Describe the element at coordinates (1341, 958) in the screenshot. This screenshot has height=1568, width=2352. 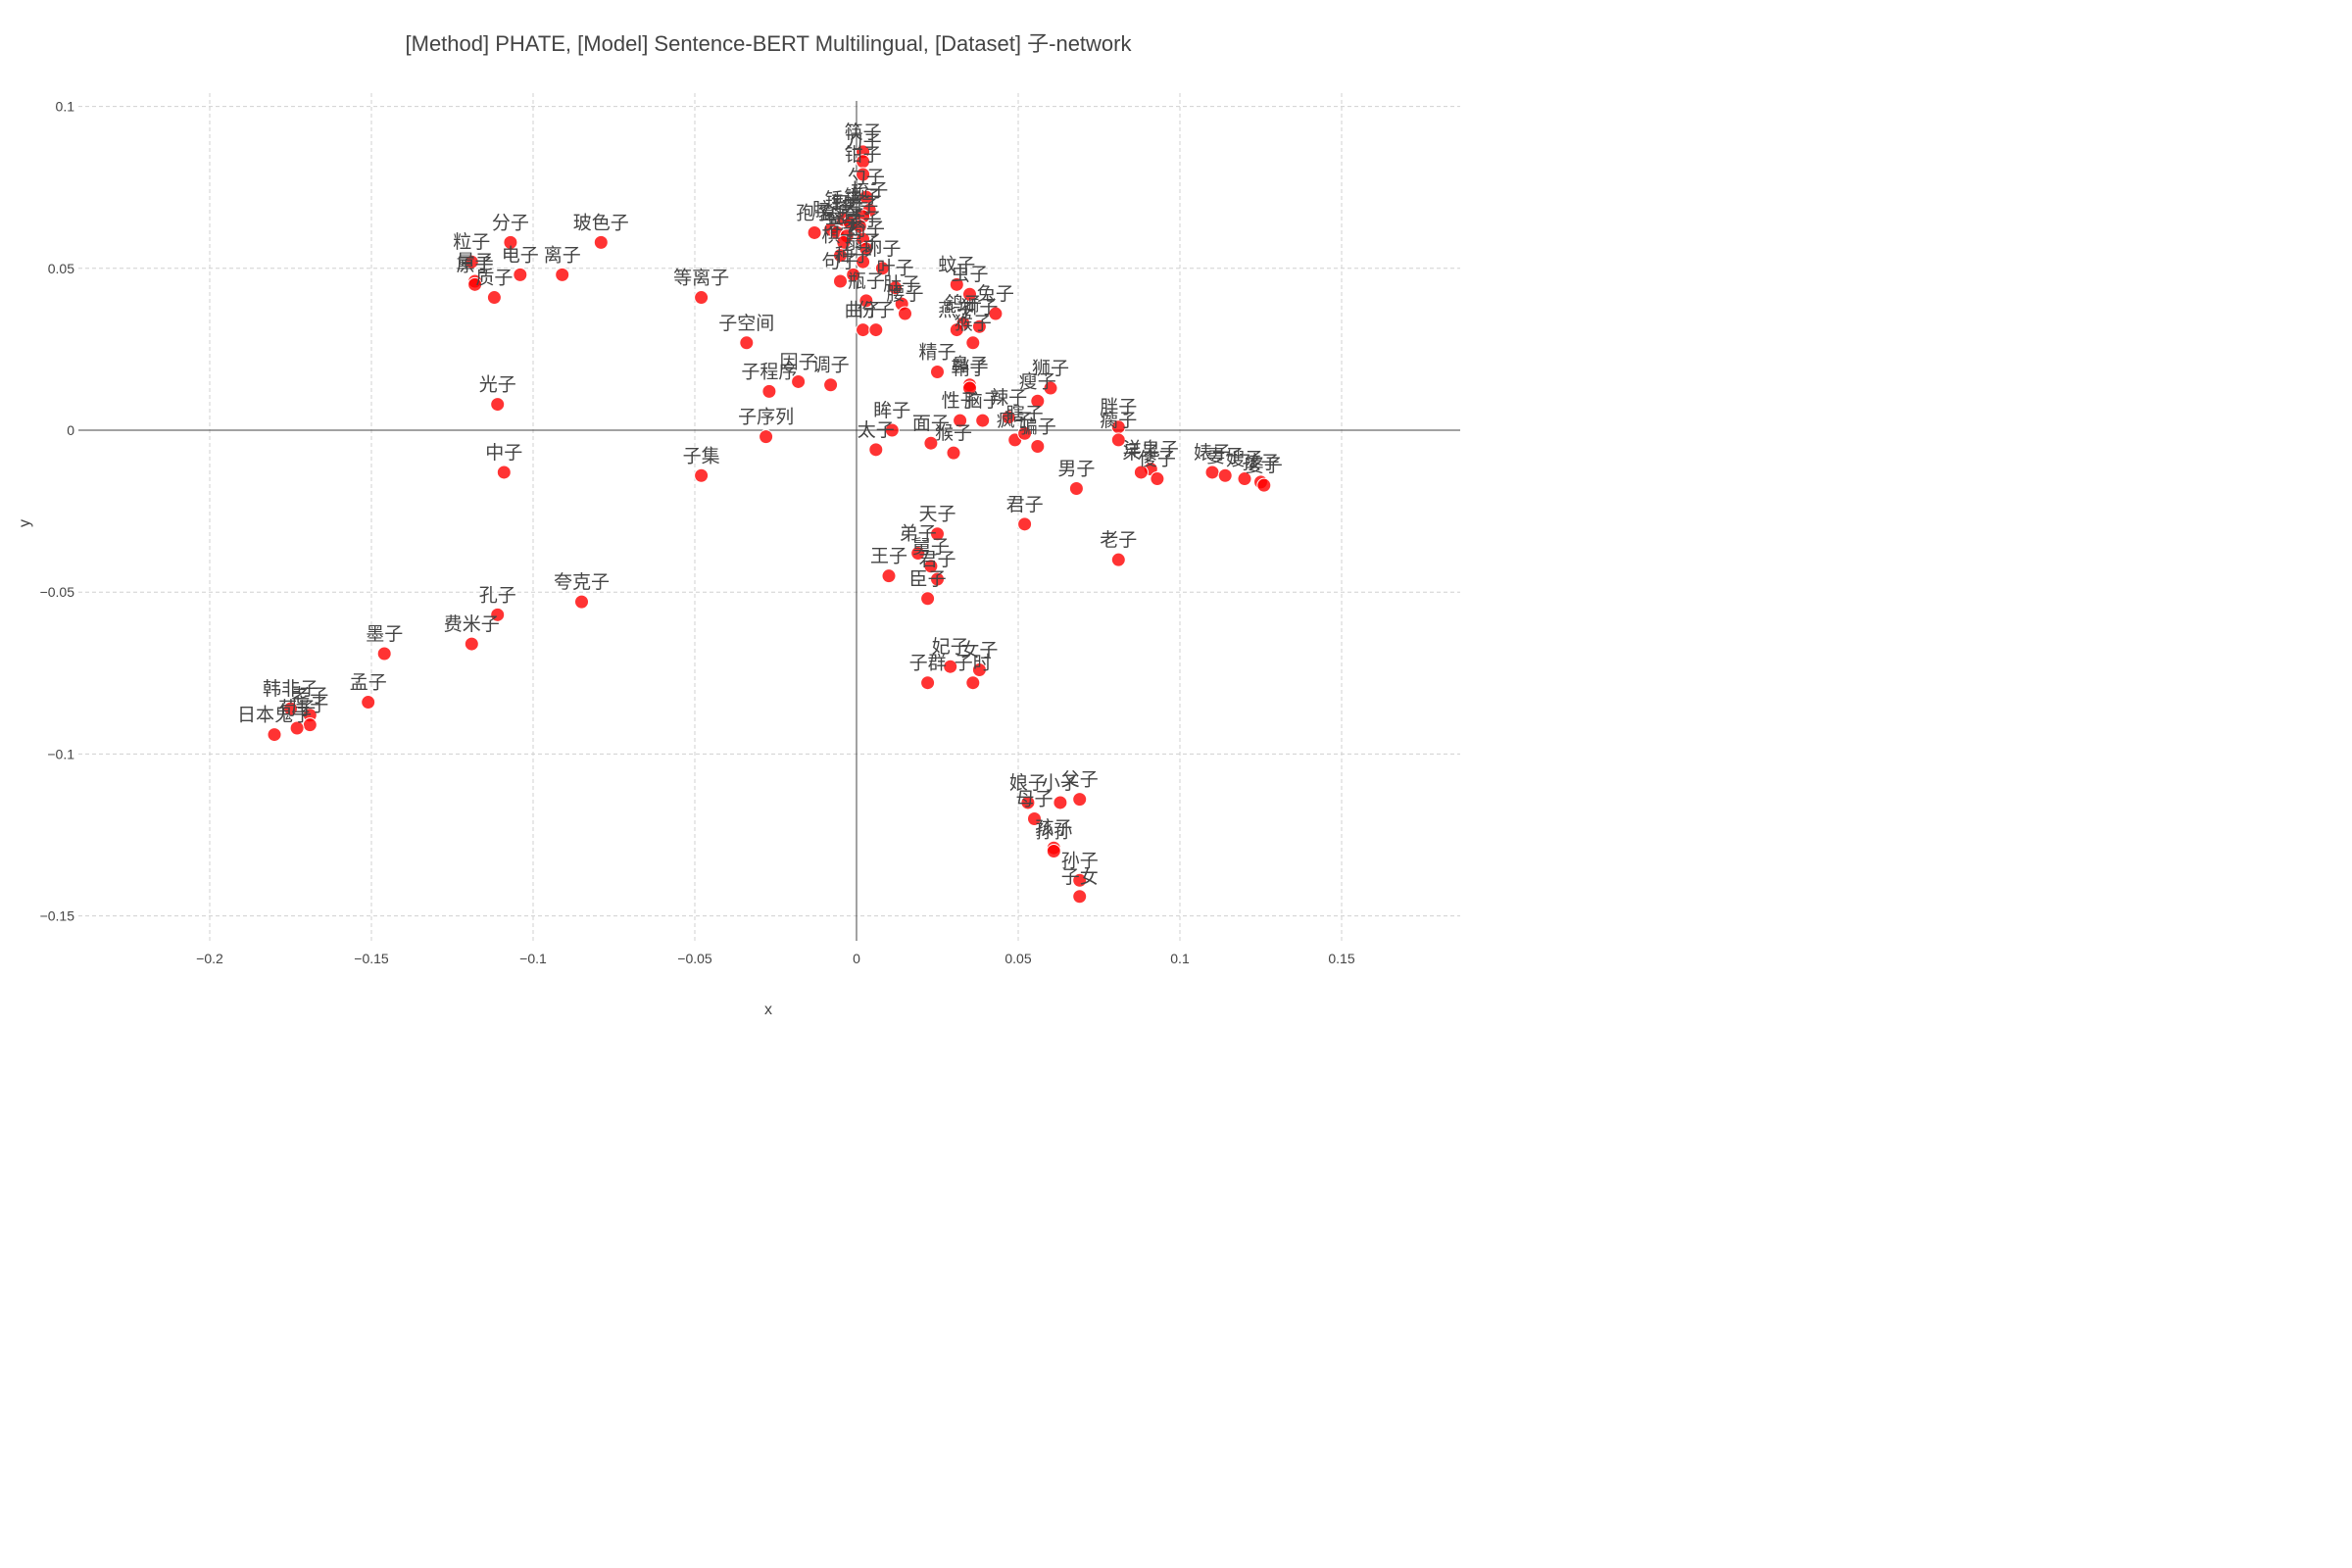
I see `x-tick-label: 0.15` at that location.